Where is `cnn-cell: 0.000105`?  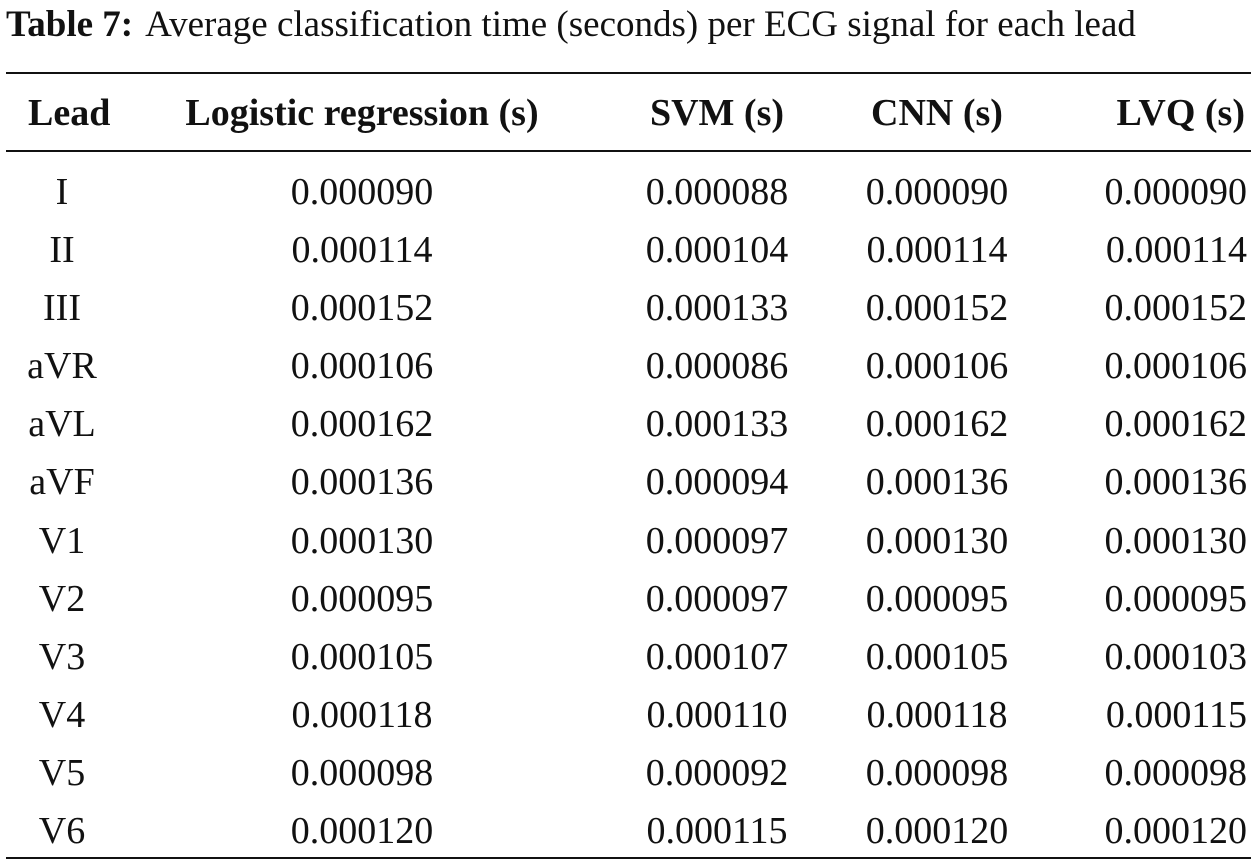
cnn-cell: 0.000105 is located at coordinates (937, 656).